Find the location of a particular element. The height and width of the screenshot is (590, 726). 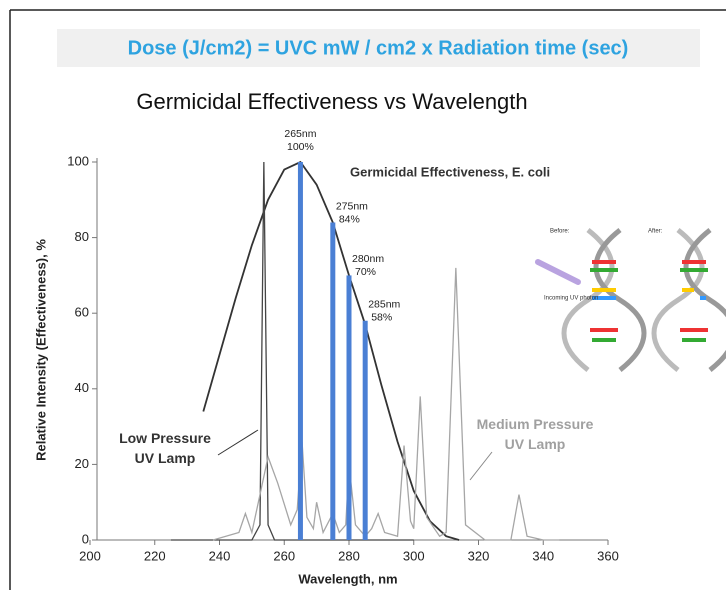

y-tick-label: 20 is located at coordinates (82, 463).